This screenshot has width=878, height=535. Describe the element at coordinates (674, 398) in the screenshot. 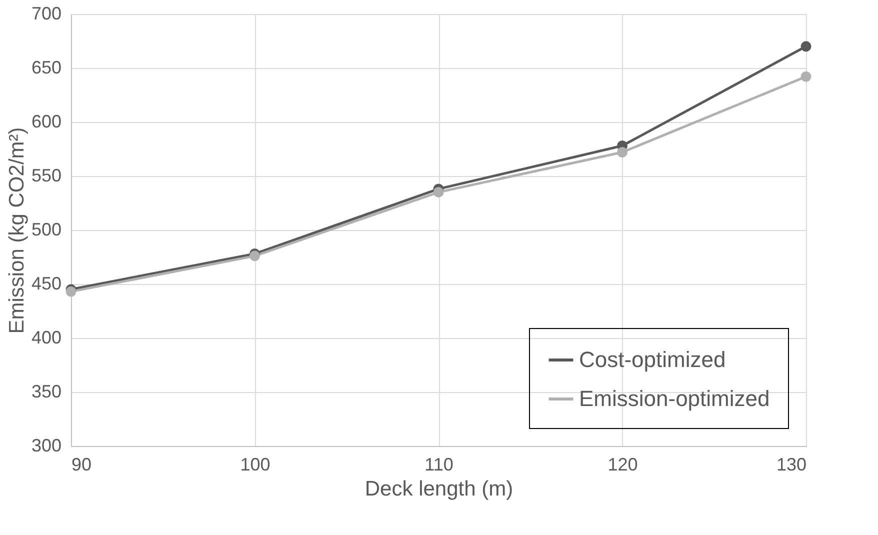

I see `legend-label: Emission-optimized` at that location.